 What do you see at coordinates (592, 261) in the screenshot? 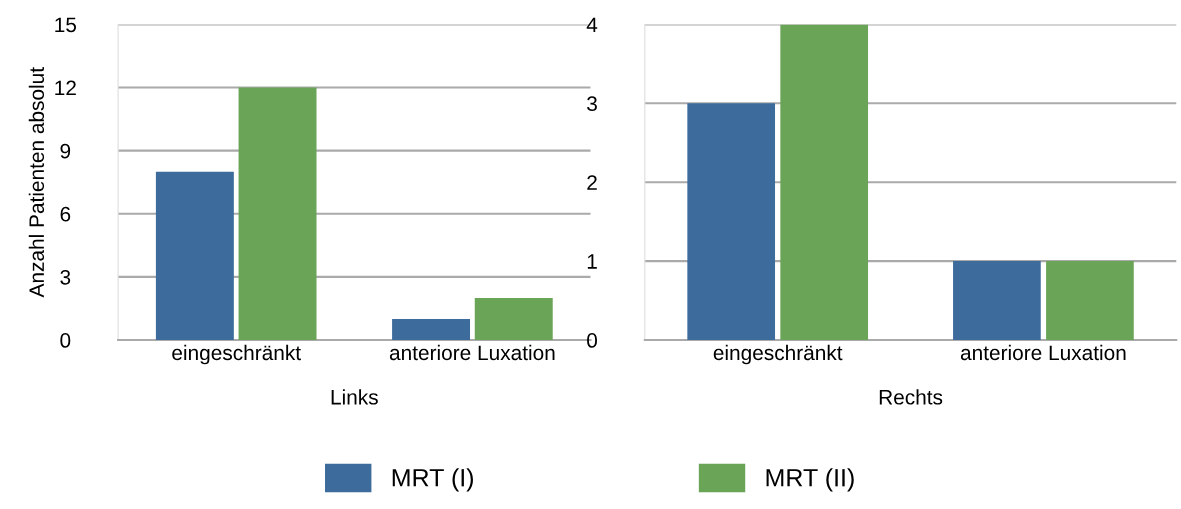
I see `y-tick-label: 1` at bounding box center [592, 261].